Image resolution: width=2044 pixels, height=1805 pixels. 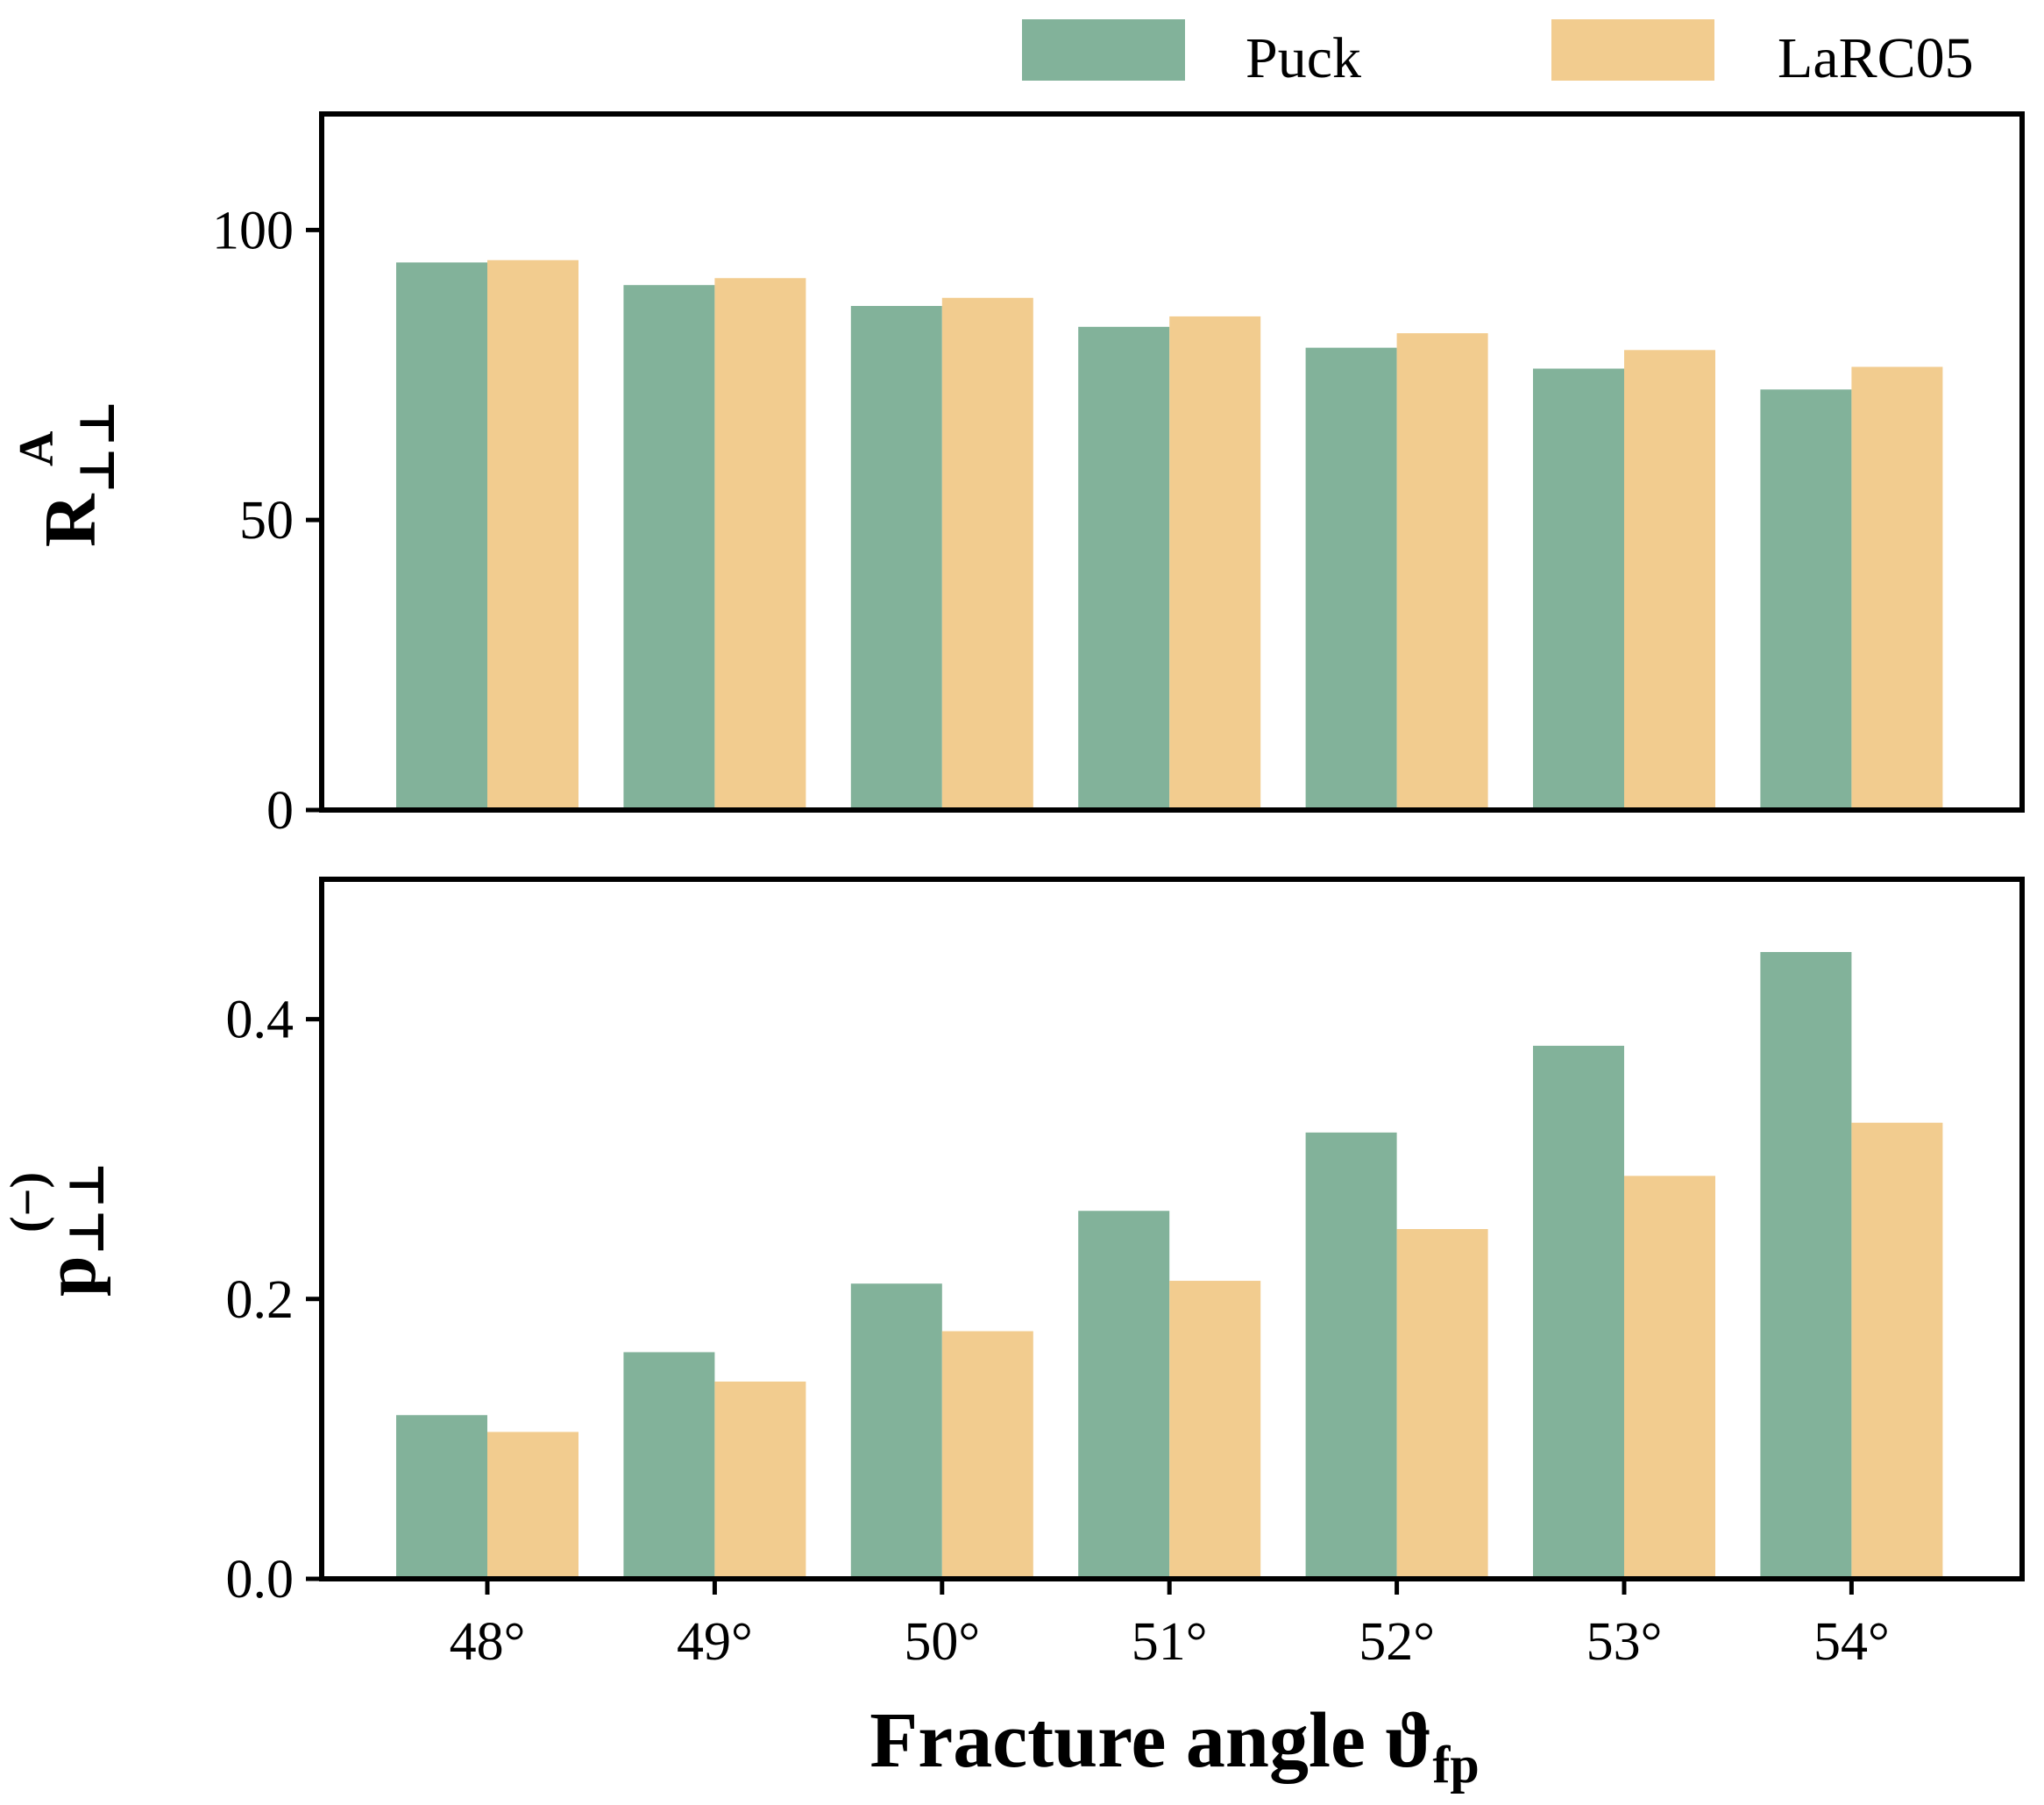 What do you see at coordinates (1303, 58) in the screenshot?
I see `legend-label-puck: Puck` at bounding box center [1303, 58].